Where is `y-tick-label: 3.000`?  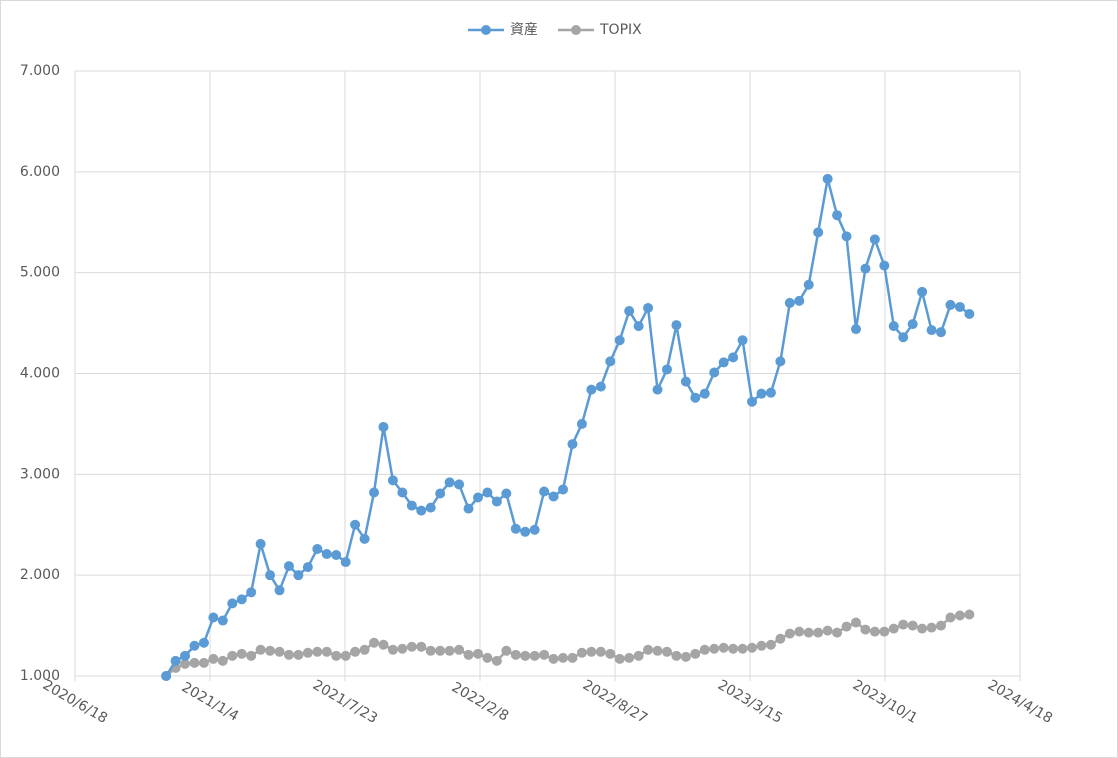 y-tick-label: 3.000 is located at coordinates (40, 474).